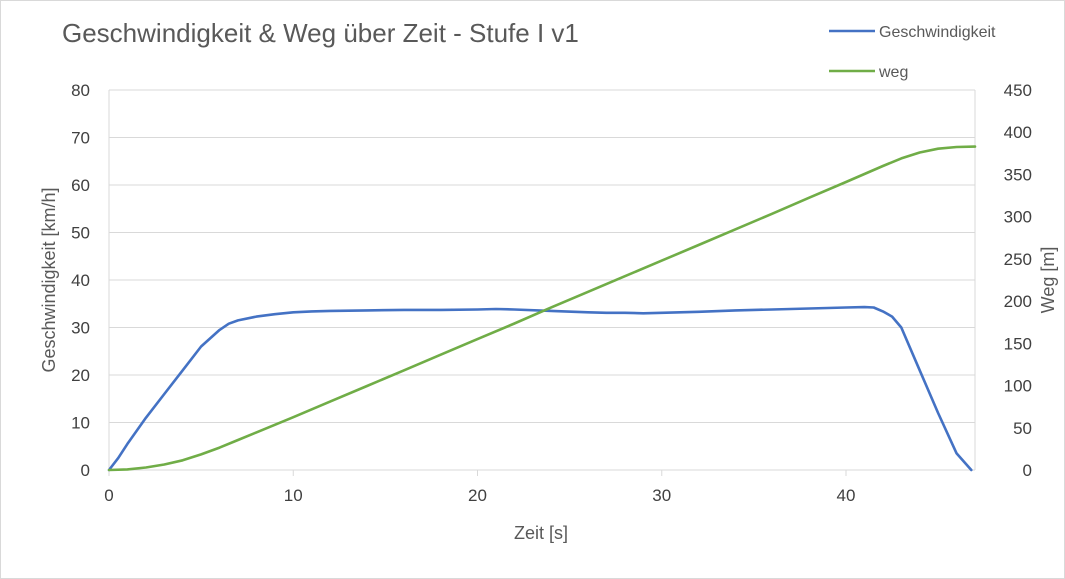 This screenshot has height=579, width=1065. I want to click on legend-label: weg, so click(893, 72).